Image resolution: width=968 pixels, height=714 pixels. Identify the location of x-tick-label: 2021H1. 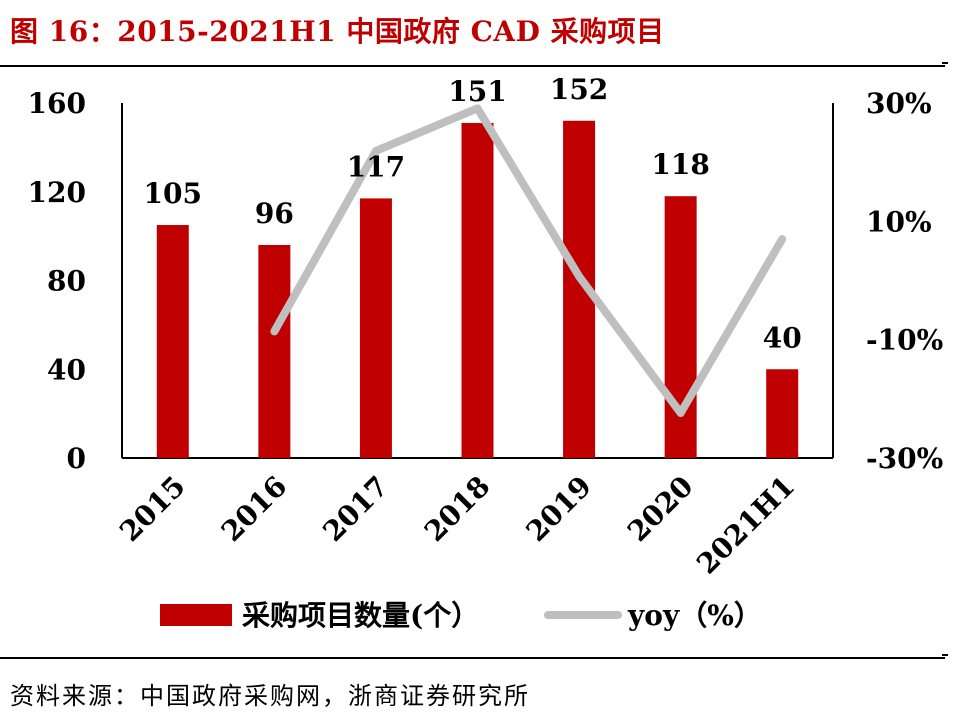
(745, 525).